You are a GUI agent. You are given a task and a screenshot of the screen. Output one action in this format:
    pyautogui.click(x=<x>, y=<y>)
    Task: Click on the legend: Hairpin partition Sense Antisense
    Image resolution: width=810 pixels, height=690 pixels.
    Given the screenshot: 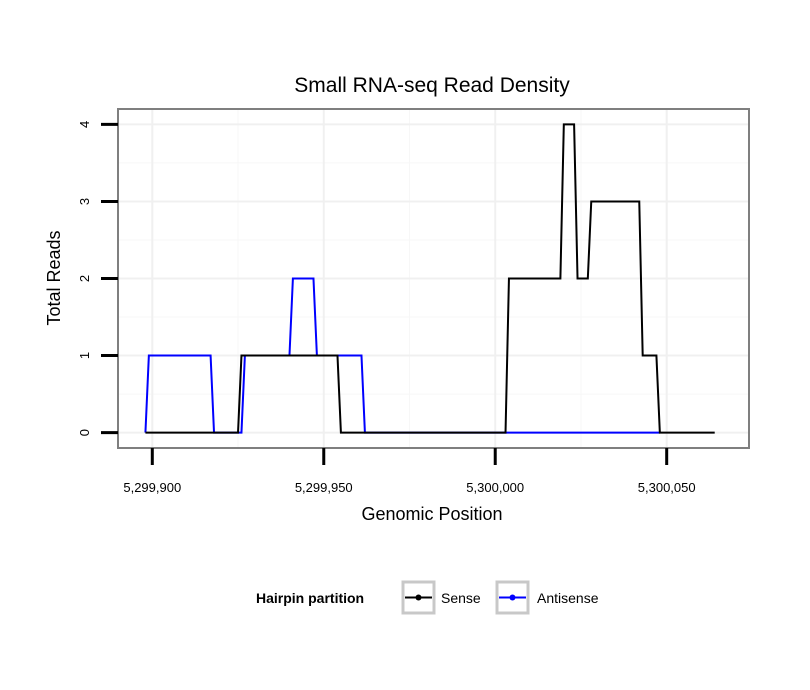 What is the action you would take?
    pyautogui.click(x=427, y=597)
    